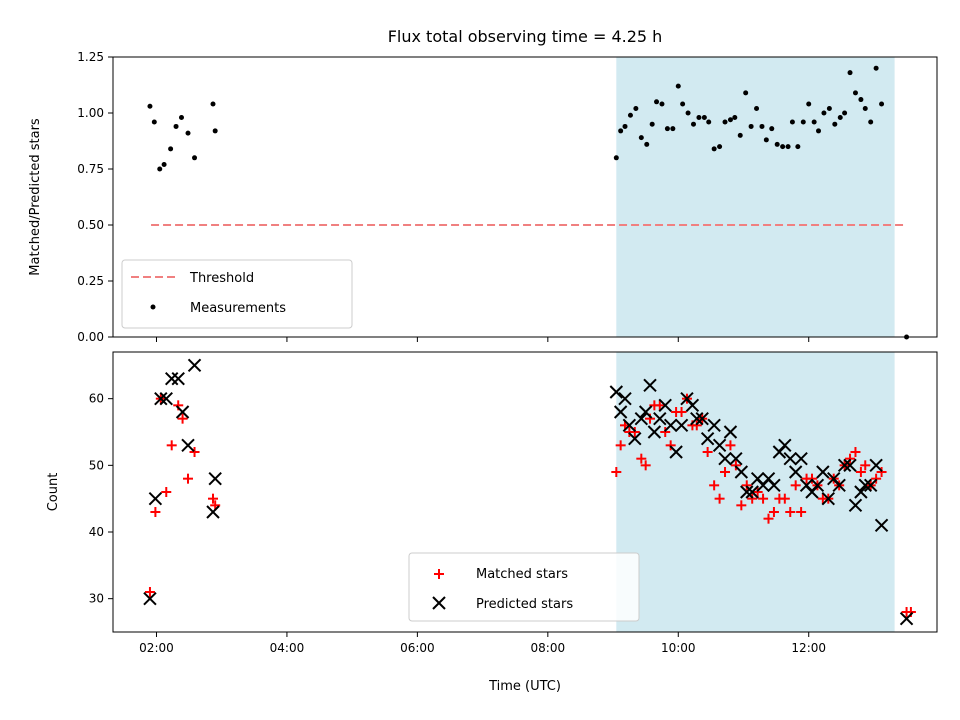  I want to click on top-ytick-label: 0.00, so click(90, 337).